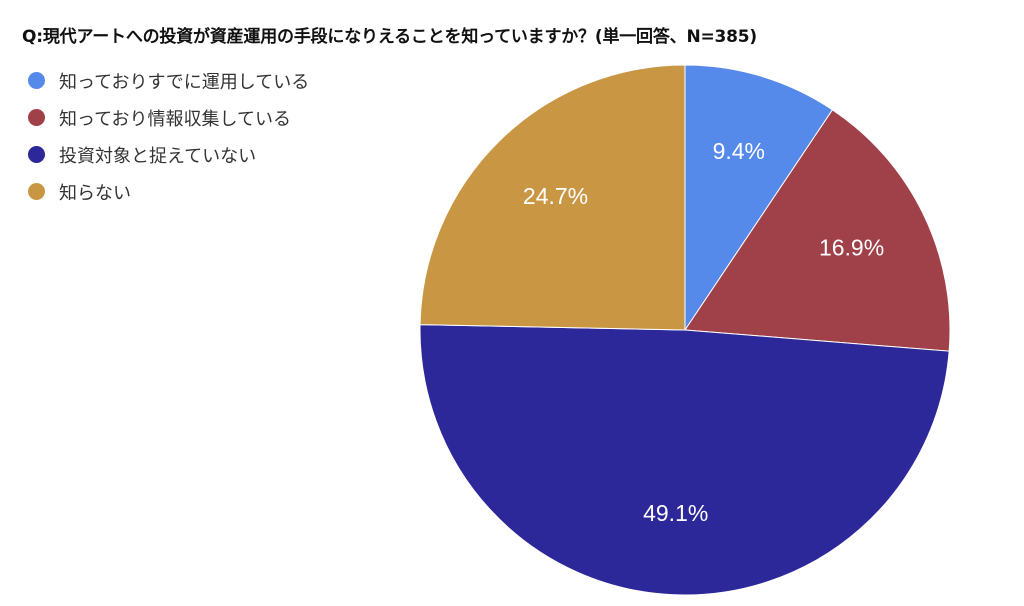 This screenshot has width=1024, height=606. Describe the element at coordinates (555, 196) in the screenshot. I see `slice-data-label: 24.7%` at that location.